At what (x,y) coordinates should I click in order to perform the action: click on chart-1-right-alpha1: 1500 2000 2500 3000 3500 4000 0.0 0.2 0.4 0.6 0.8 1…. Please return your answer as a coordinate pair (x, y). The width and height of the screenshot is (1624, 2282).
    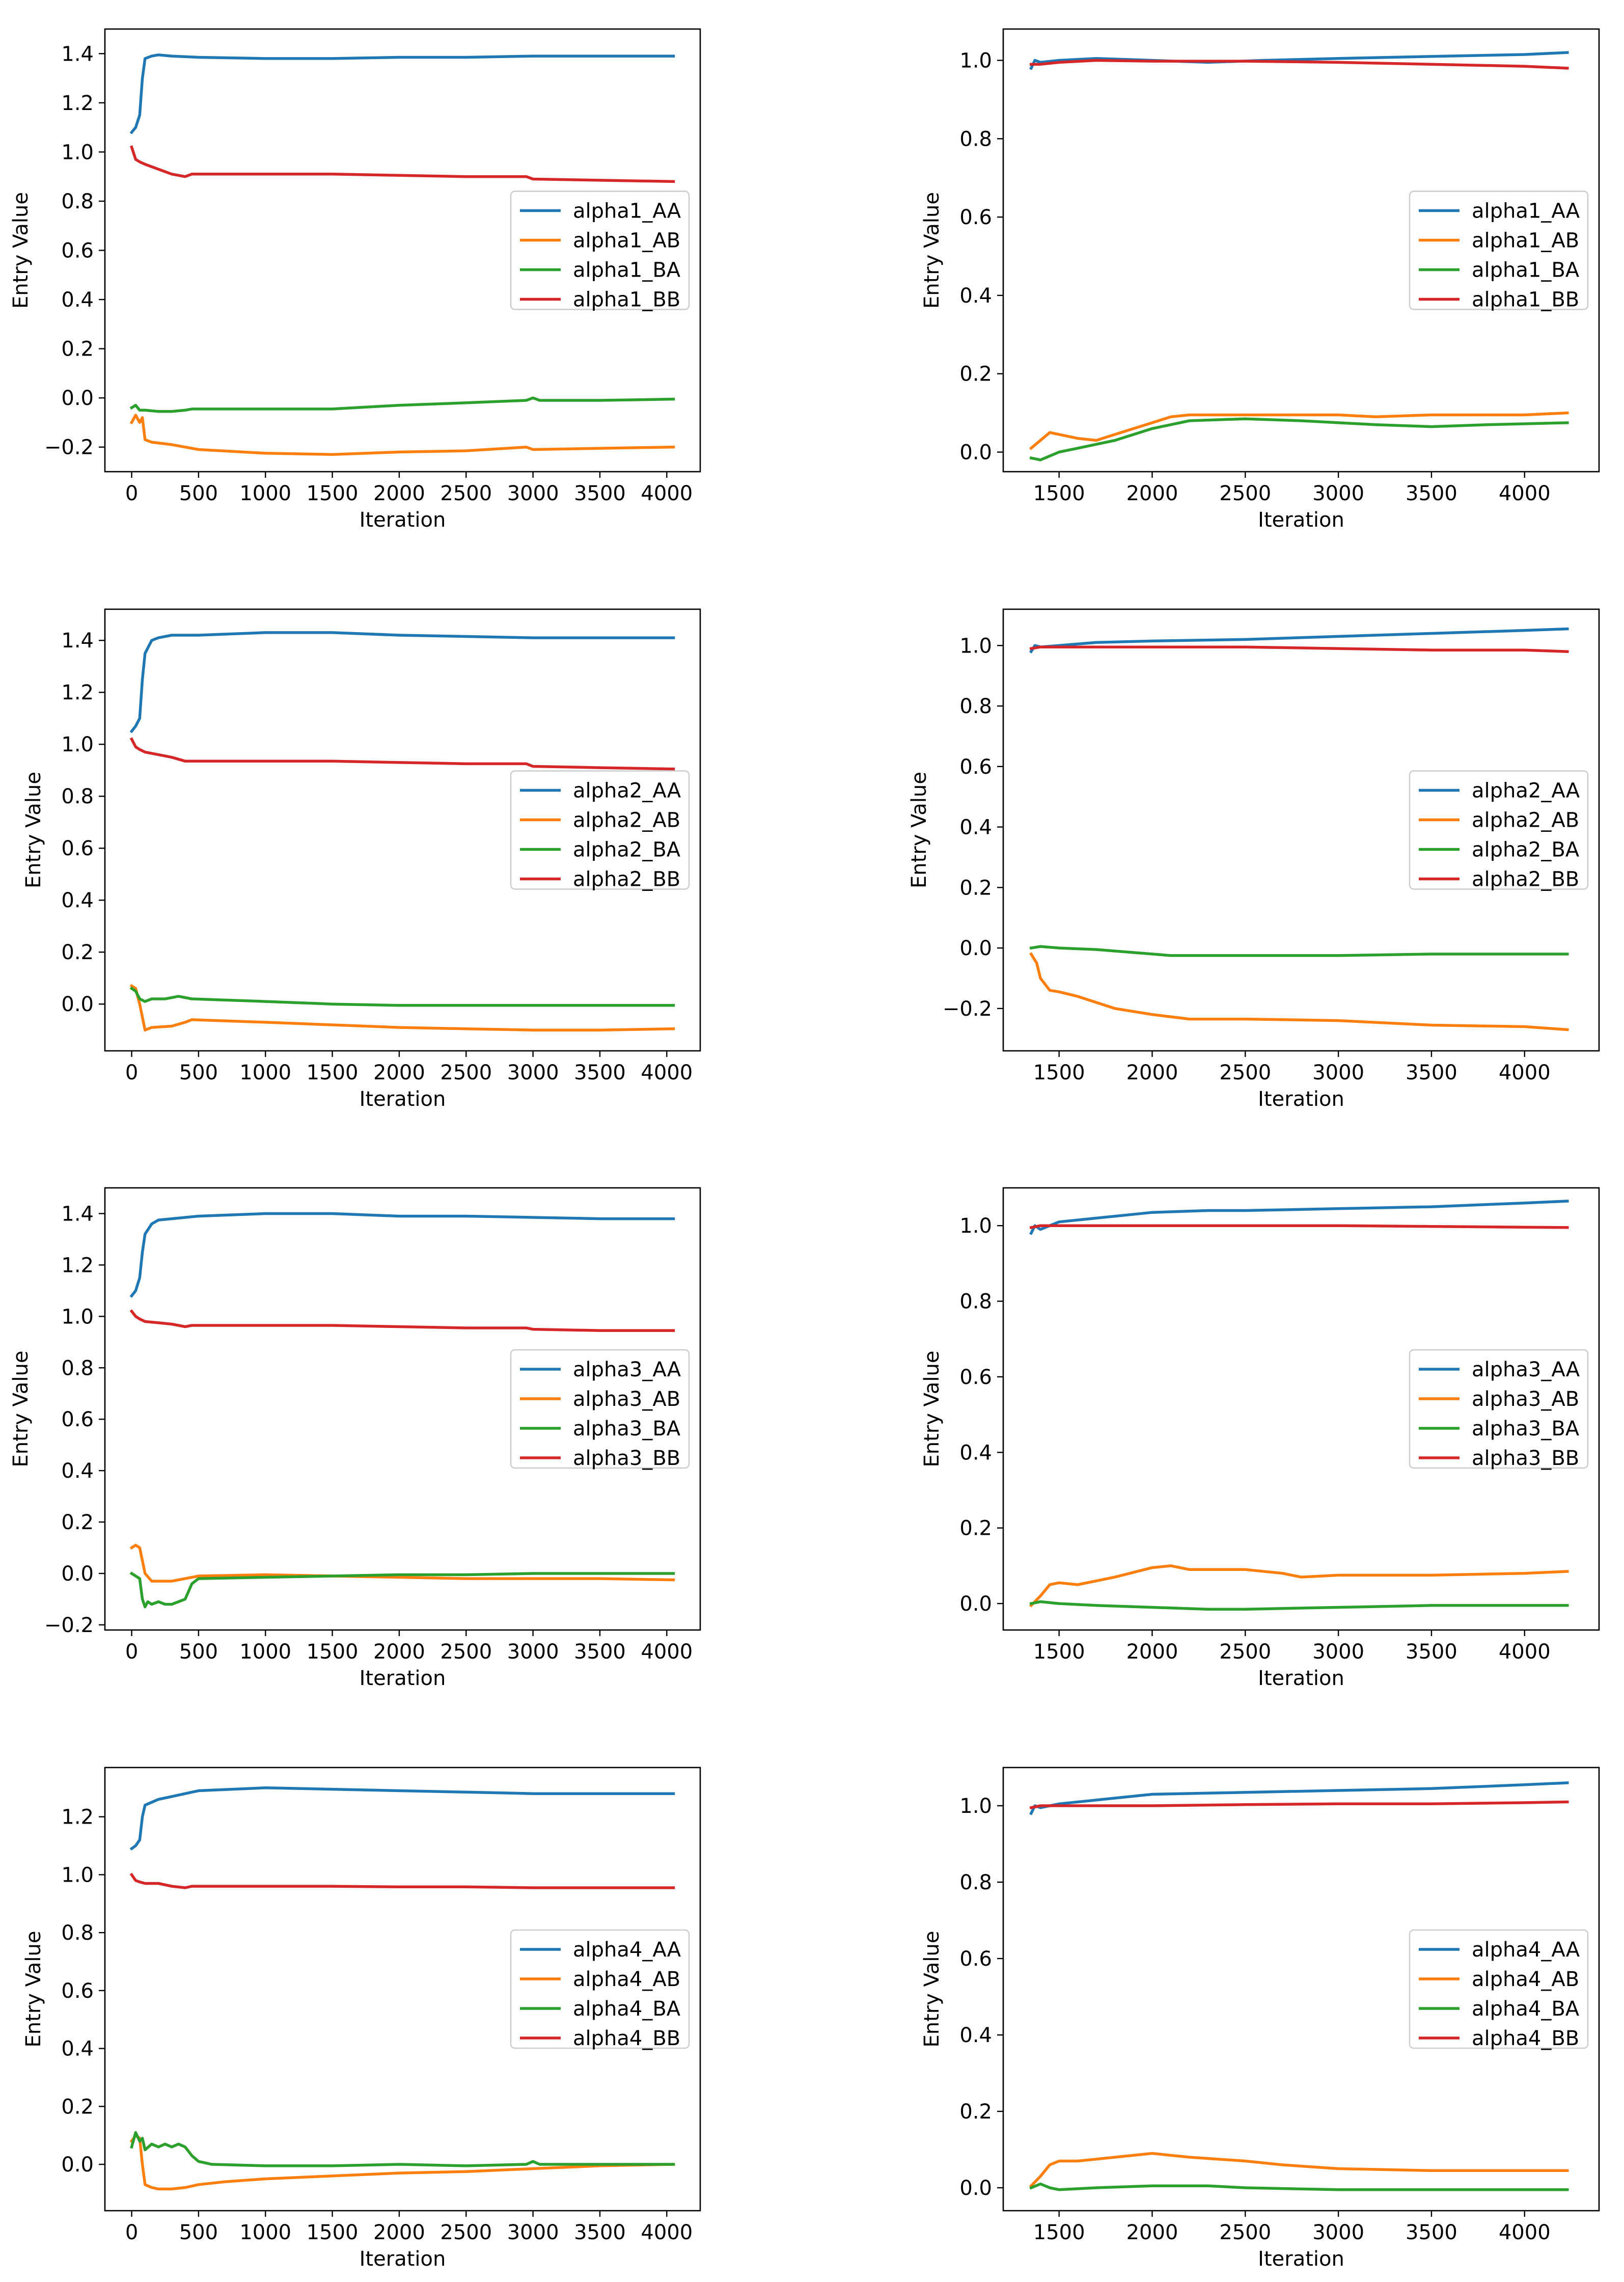
    Looking at the image, I should click on (1260, 280).